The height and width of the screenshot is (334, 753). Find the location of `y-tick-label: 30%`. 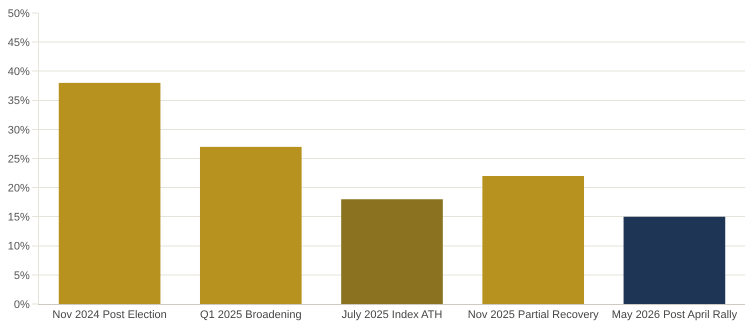

y-tick-label: 30% is located at coordinates (19, 130).